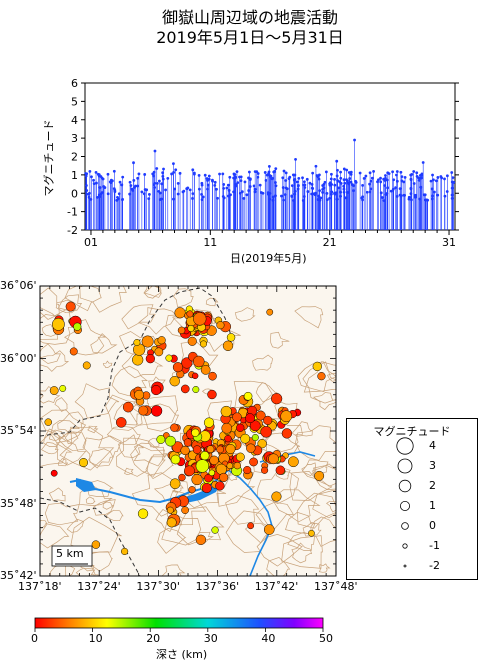 The width and height of the screenshot is (500, 662). Describe the element at coordinates (86, 485) in the screenshot. I see `reservoir-west` at that location.